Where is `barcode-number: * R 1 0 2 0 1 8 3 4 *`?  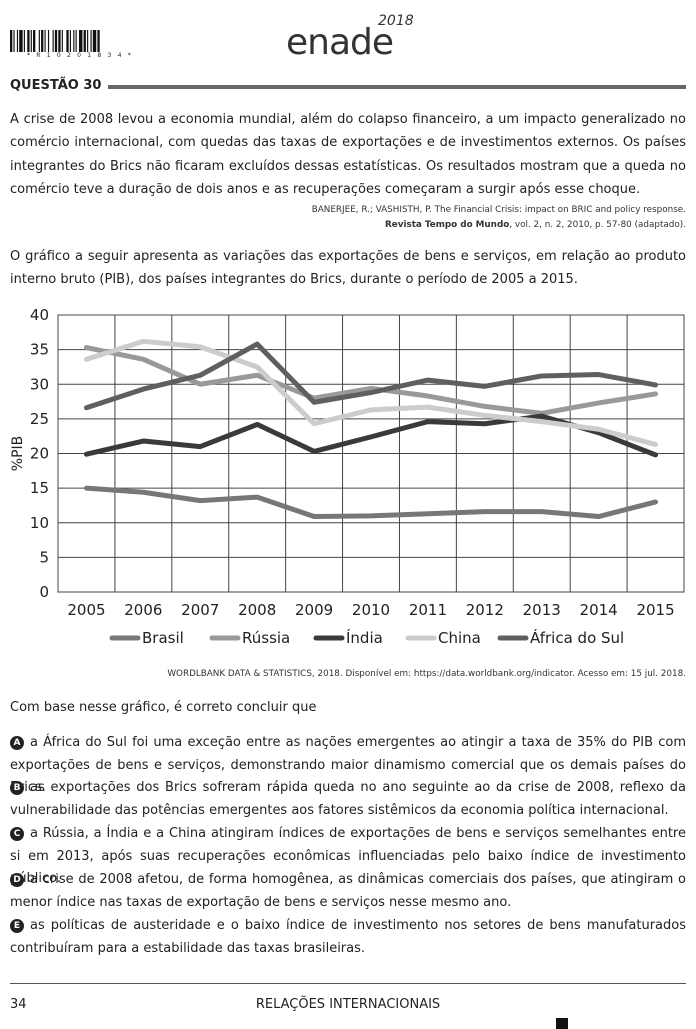
barcode-number: * R 1 0 2 0 1 8 3 4 * is located at coordinates (80, 55).